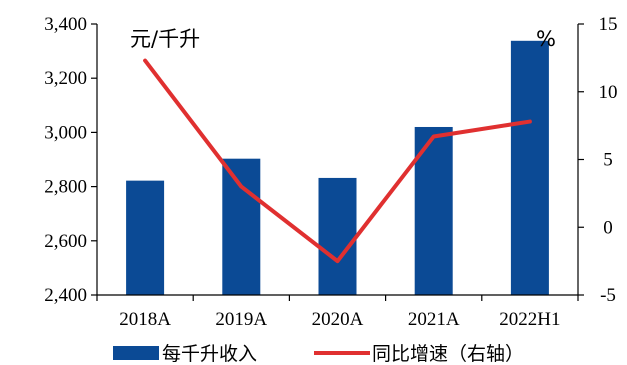 The height and width of the screenshot is (365, 627). Describe the element at coordinates (608, 160) in the screenshot. I see `right-tick-label: 5` at that location.